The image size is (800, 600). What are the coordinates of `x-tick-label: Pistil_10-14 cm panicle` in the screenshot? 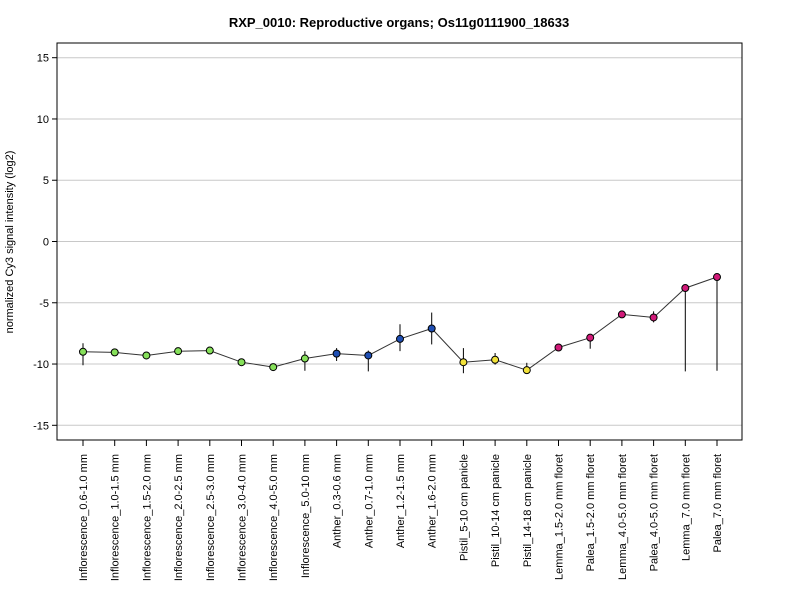 It's located at (496, 510).